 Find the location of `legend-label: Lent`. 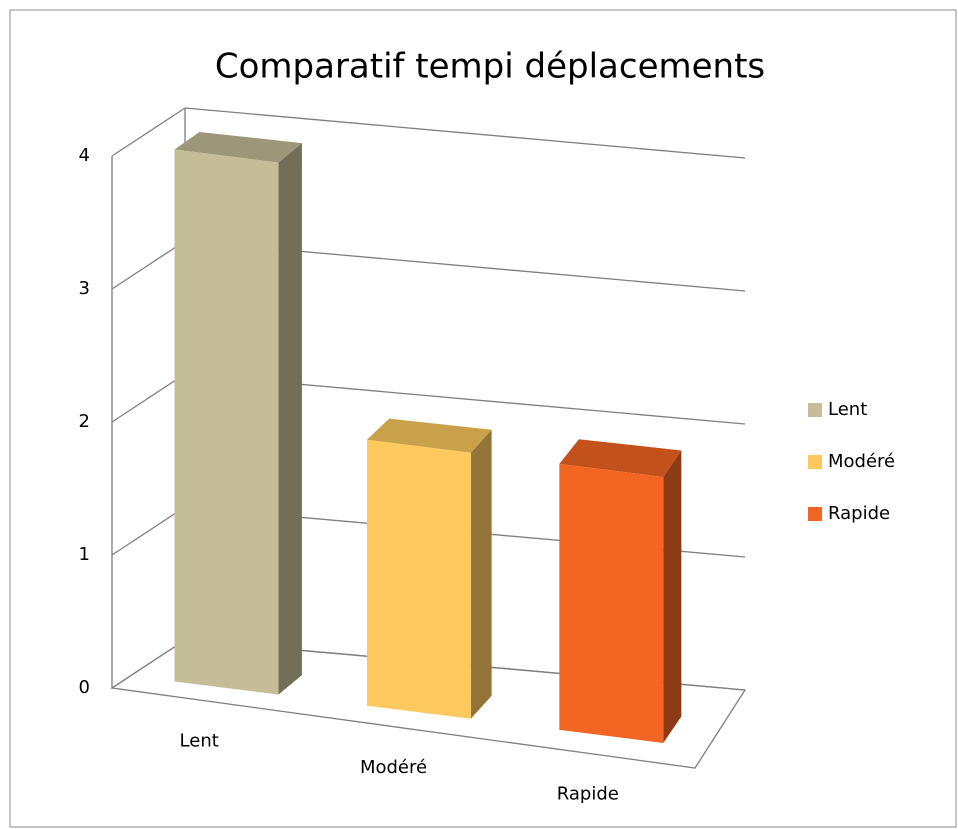

legend-label: Lent is located at coordinates (847, 409).